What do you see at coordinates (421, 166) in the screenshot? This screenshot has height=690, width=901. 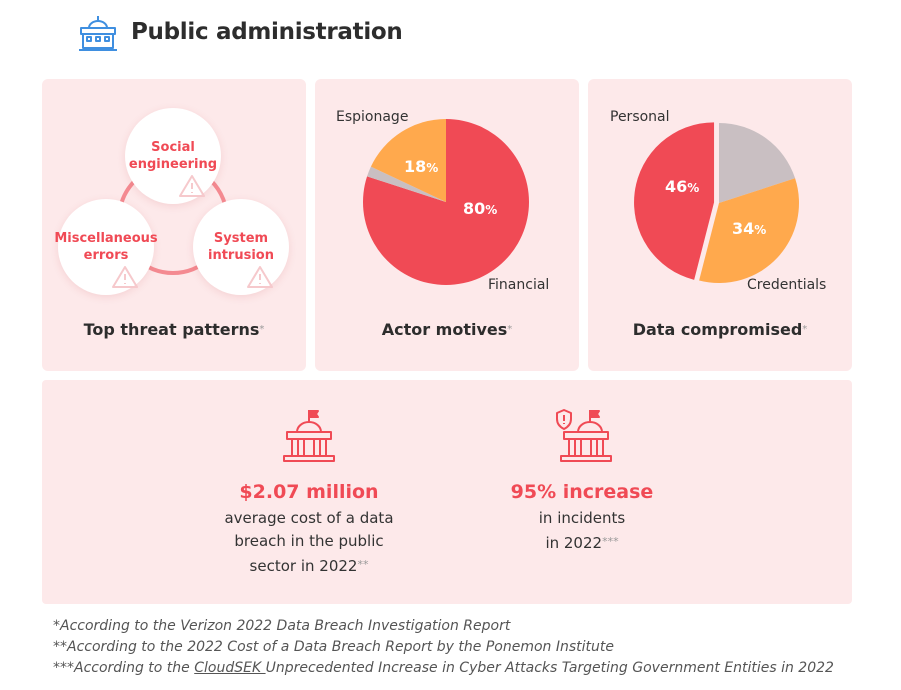 I see `slice-value-espionage: 18%` at bounding box center [421, 166].